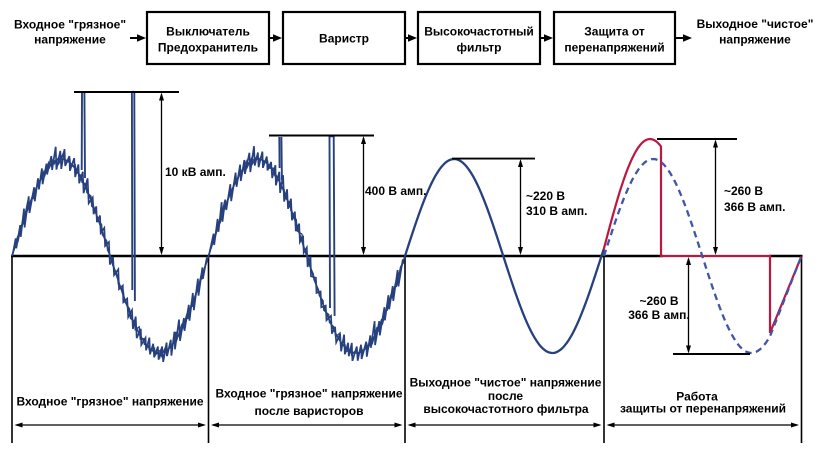 The width and height of the screenshot is (820, 468). What do you see at coordinates (344, 39) in the screenshot?
I see `svg-text: Варистр` at bounding box center [344, 39].